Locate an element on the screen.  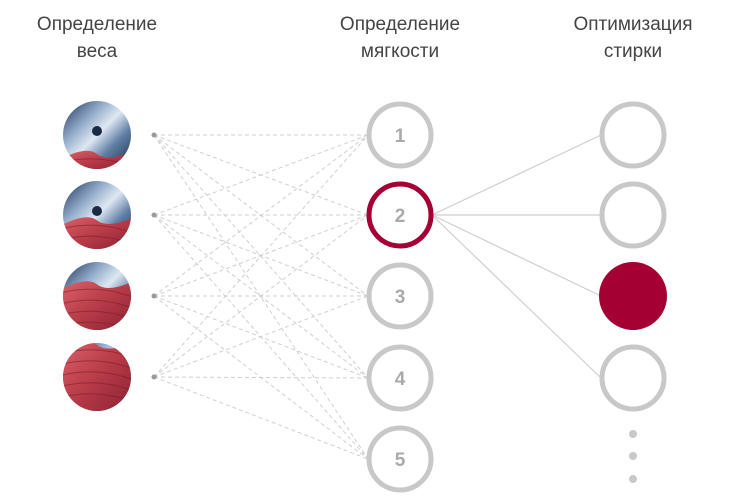
softness-node-label: 4 is located at coordinates (400, 379).